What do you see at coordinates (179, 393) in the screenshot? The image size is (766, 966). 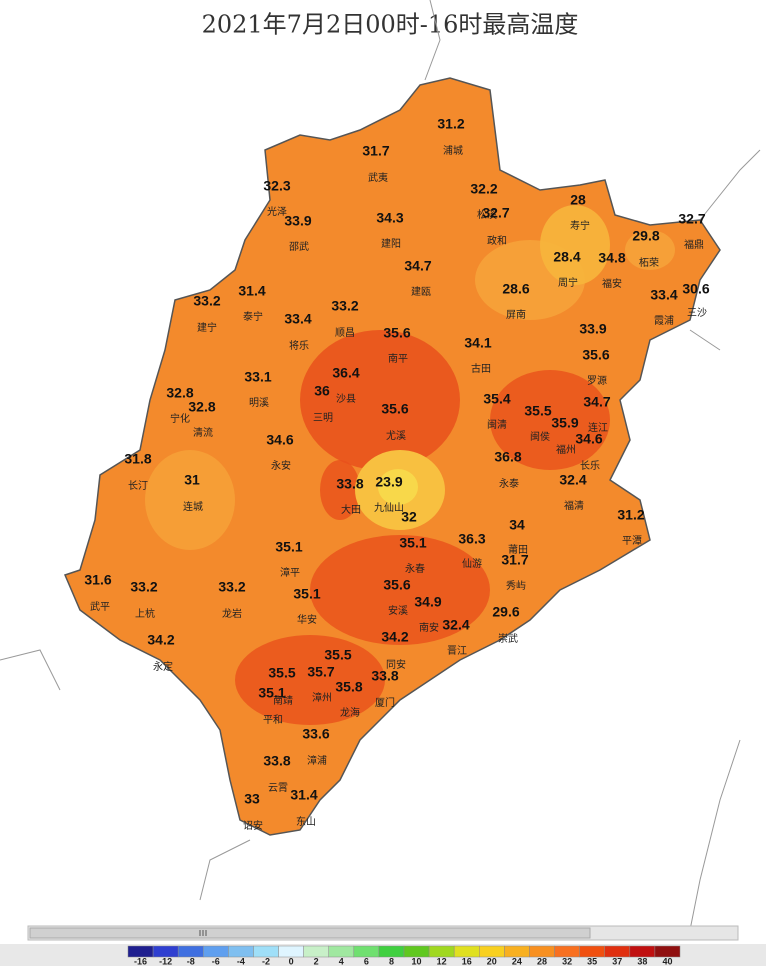 I see `temperature-label: 32.8` at bounding box center [179, 393].